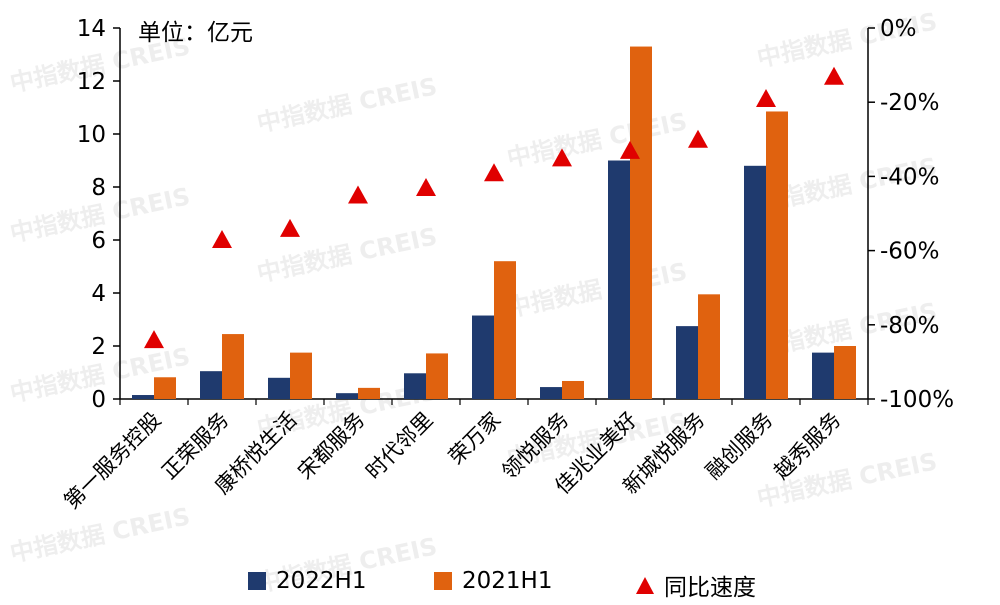 The height and width of the screenshot is (605, 1000). Describe the element at coordinates (91, 29) in the screenshot. I see `y-tick-label: 14` at that location.